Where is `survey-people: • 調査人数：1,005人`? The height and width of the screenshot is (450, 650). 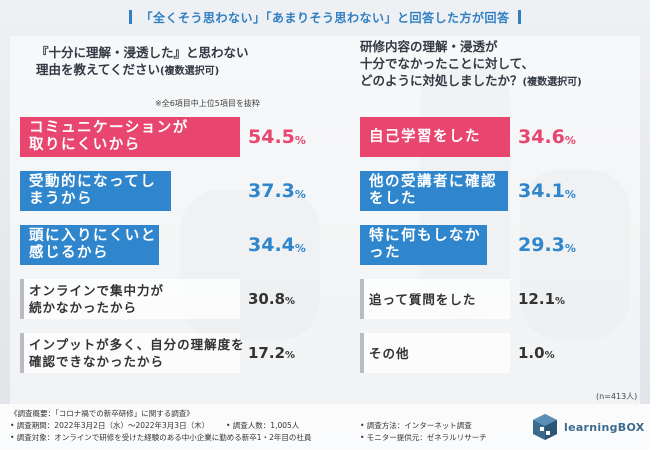 survey-people: • 調査人数：1,005人 is located at coordinates (263, 425).